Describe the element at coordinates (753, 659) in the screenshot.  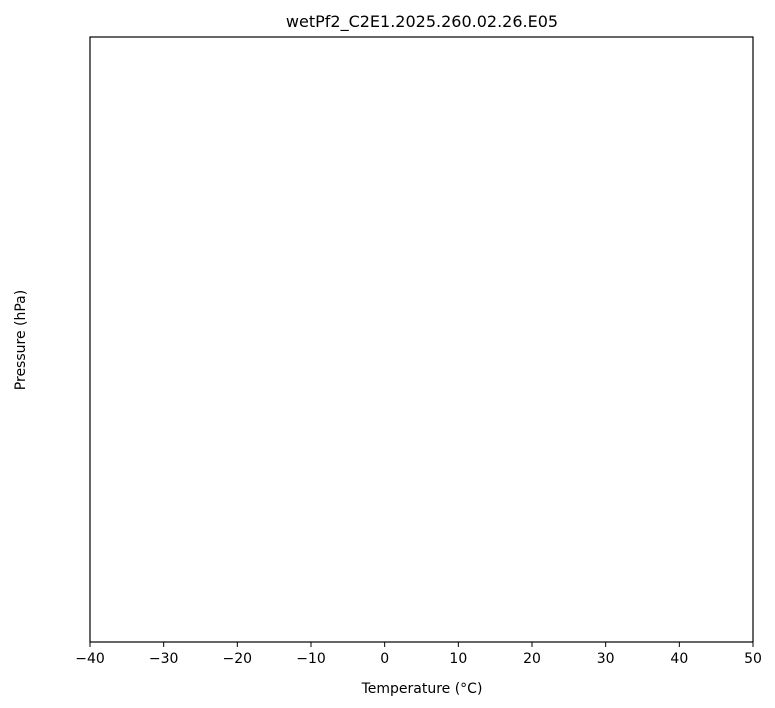
I see `x-tick-label: 50` at that location.